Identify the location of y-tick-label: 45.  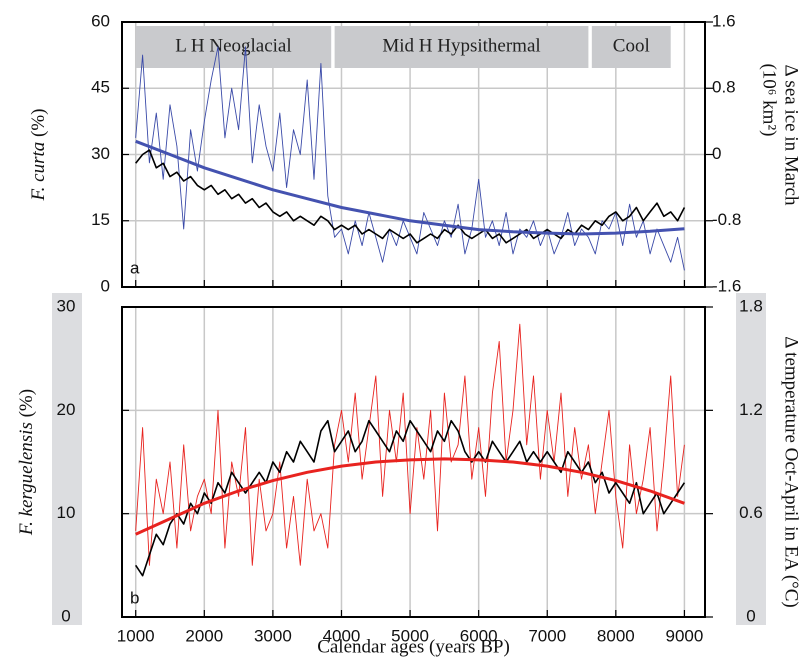
(100, 87).